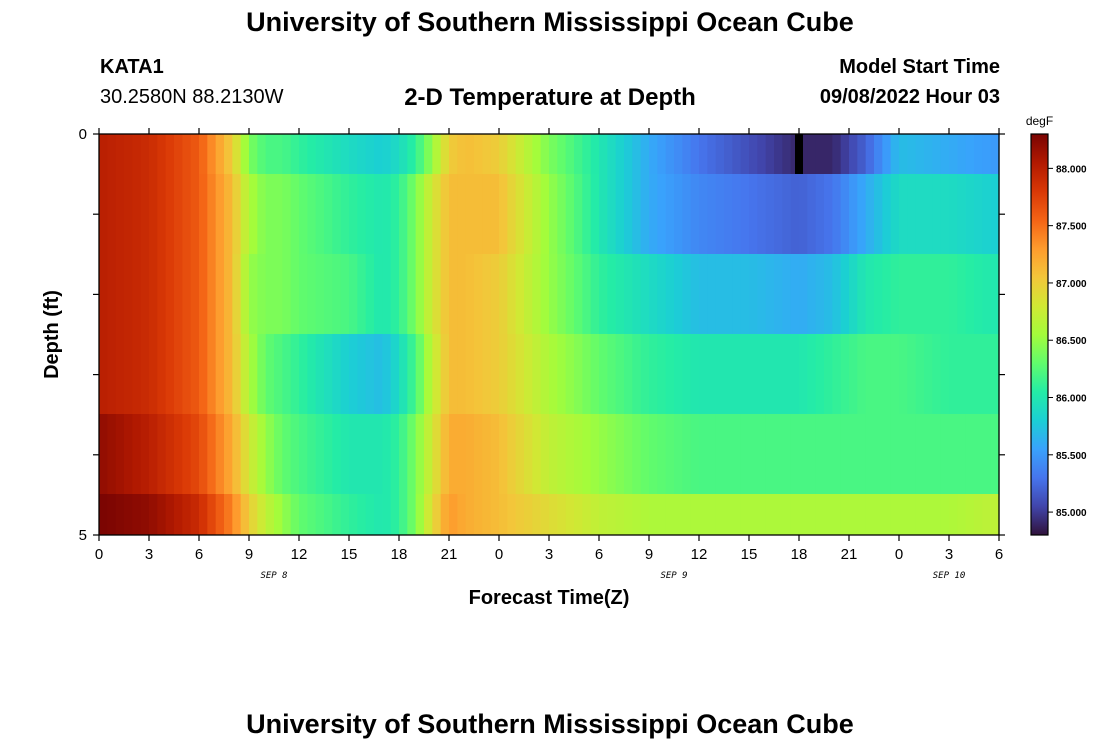 The height and width of the screenshot is (750, 1100). What do you see at coordinates (1039, 334) in the screenshot?
I see `colorbar-scale` at bounding box center [1039, 334].